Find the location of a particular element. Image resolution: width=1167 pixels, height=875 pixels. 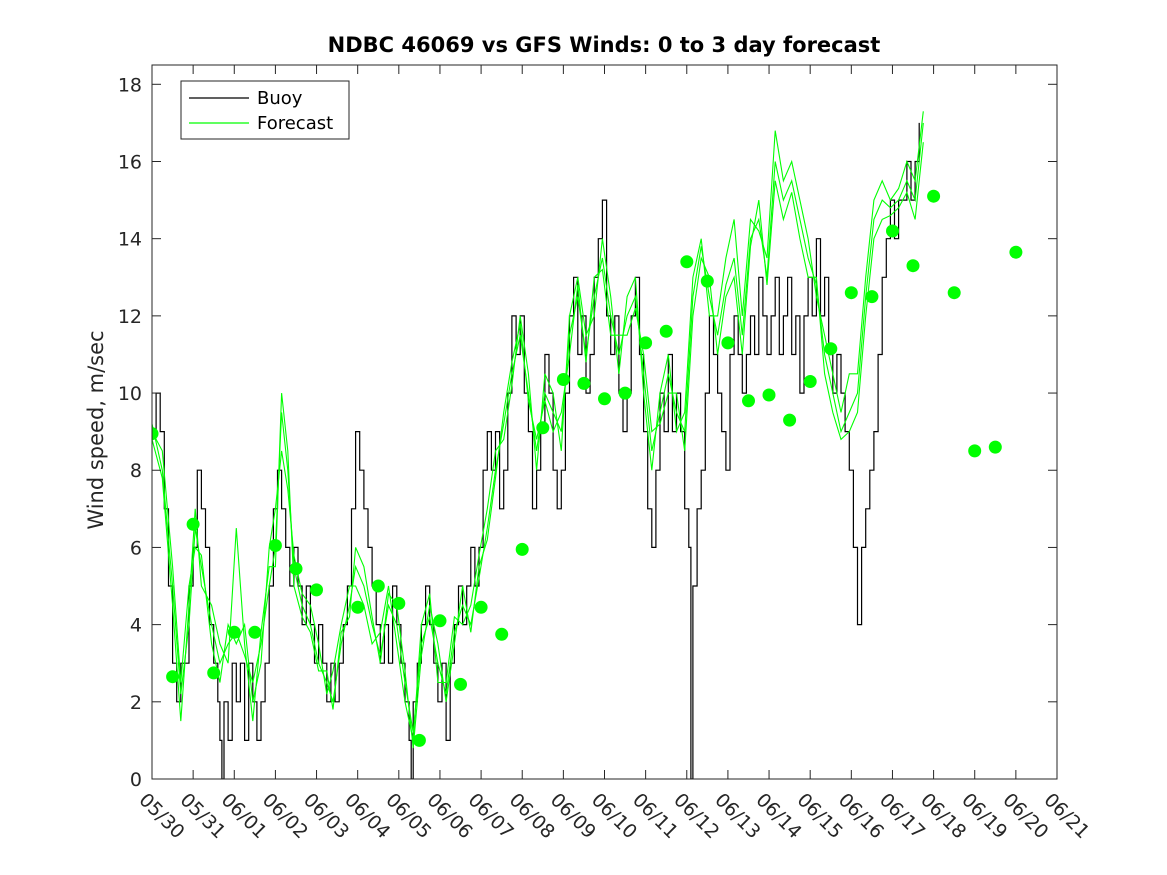

y-tick-label: 4 is located at coordinates (136, 626).